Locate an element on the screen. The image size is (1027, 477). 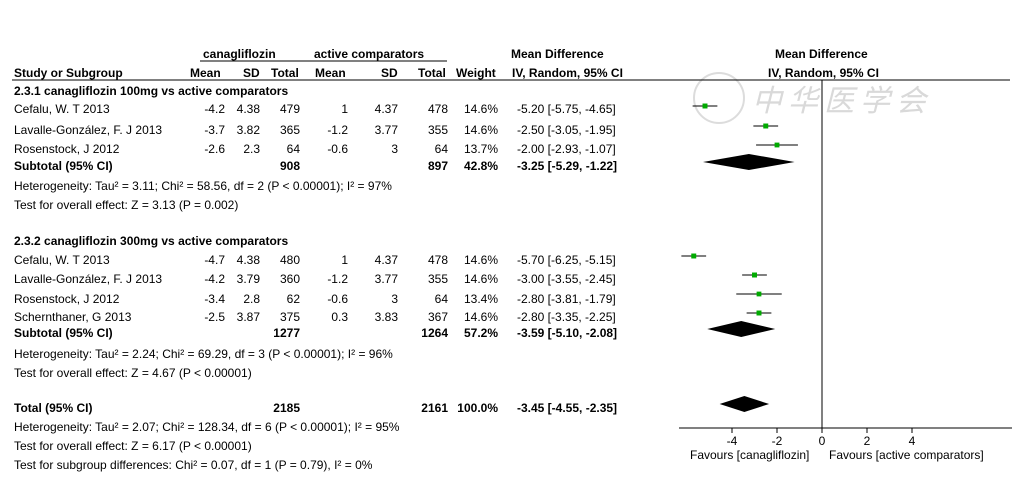
subtotal-ci: -3.25 [-5.29, -1.22] is located at coordinates (567, 166).